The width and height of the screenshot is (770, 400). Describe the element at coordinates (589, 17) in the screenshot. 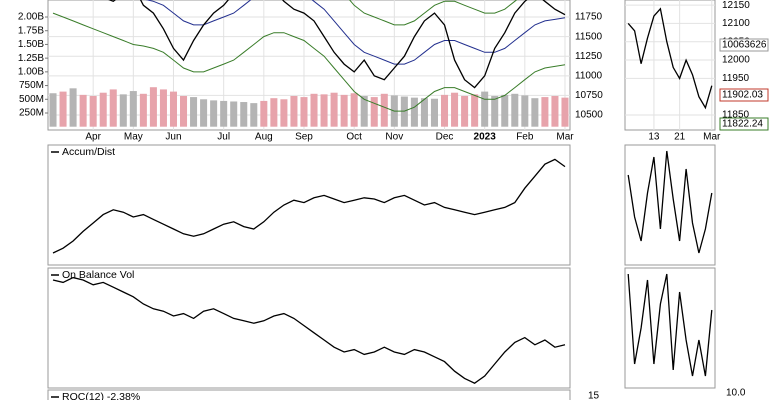

I see `y-tick-label: 11750` at that location.